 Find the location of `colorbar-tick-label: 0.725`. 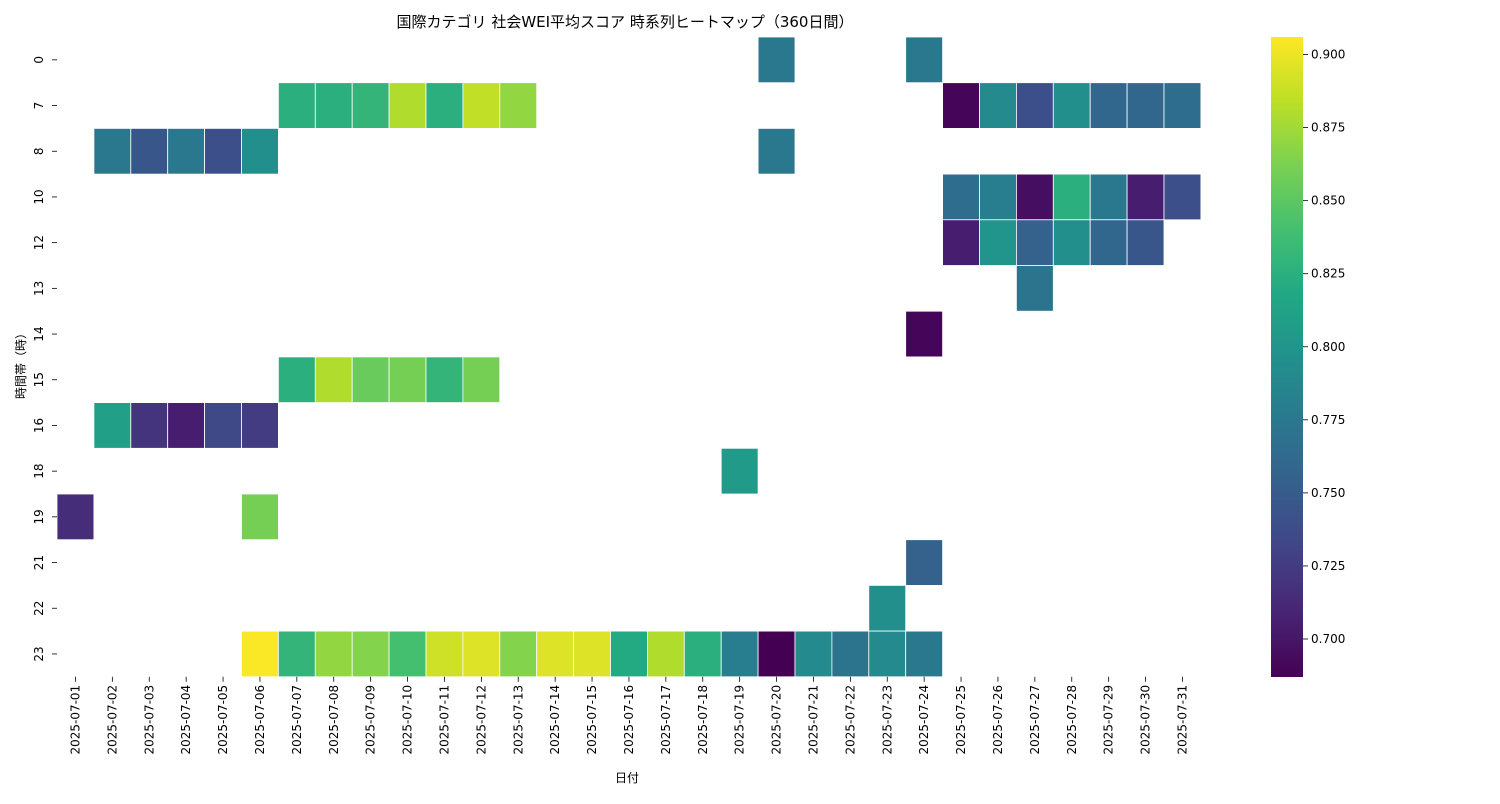

colorbar-tick-label: 0.725 is located at coordinates (1328, 566).